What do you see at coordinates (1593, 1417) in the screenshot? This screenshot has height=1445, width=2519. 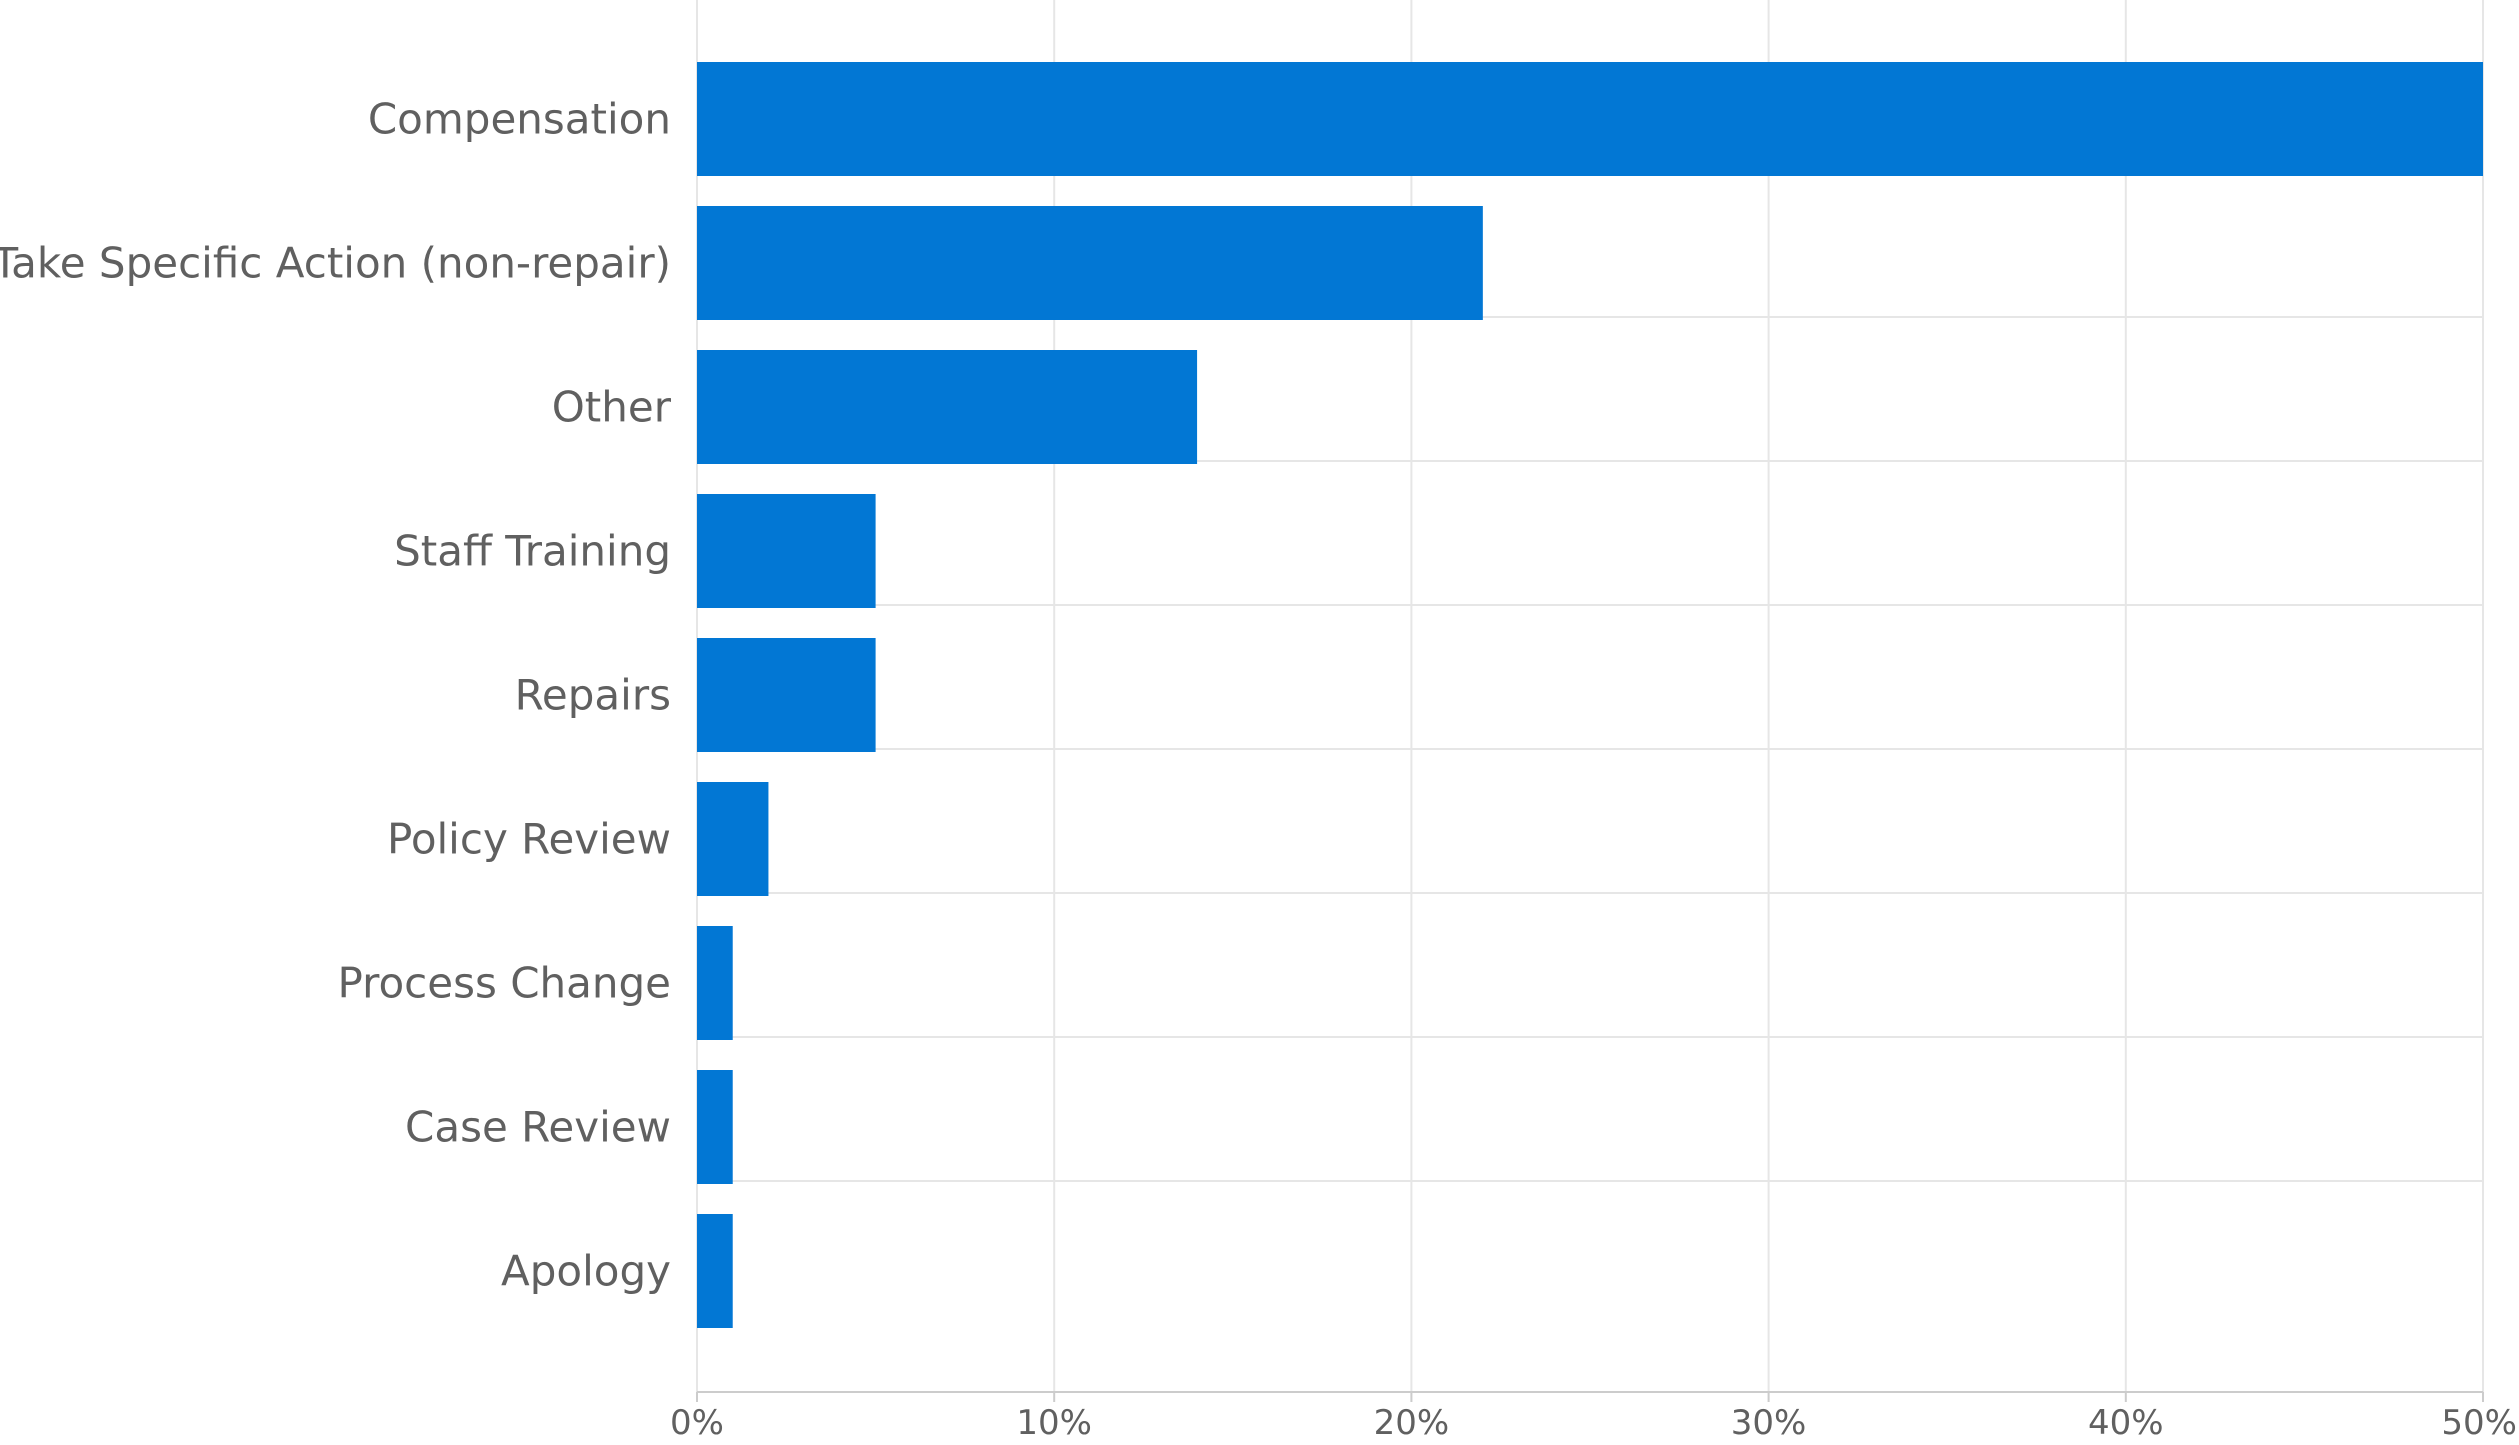 I see `x-axis: 0% 10% 20% 30% 40% 50%` at bounding box center [1593, 1417].